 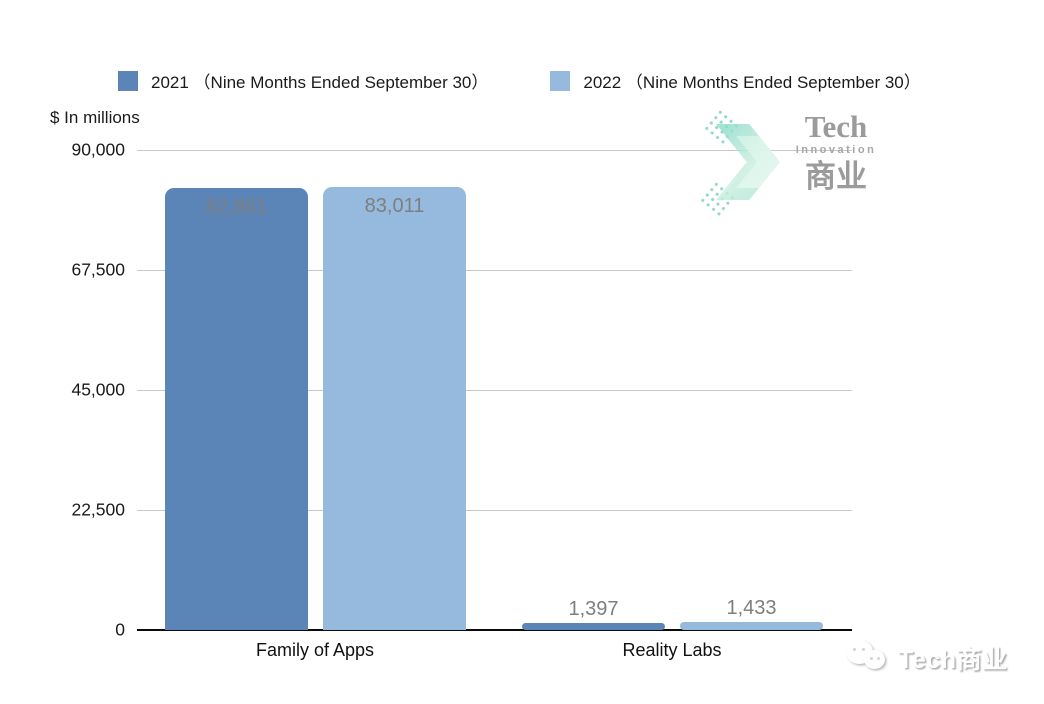 What do you see at coordinates (874, 659) in the screenshot?
I see `chat-bubble-small` at bounding box center [874, 659].